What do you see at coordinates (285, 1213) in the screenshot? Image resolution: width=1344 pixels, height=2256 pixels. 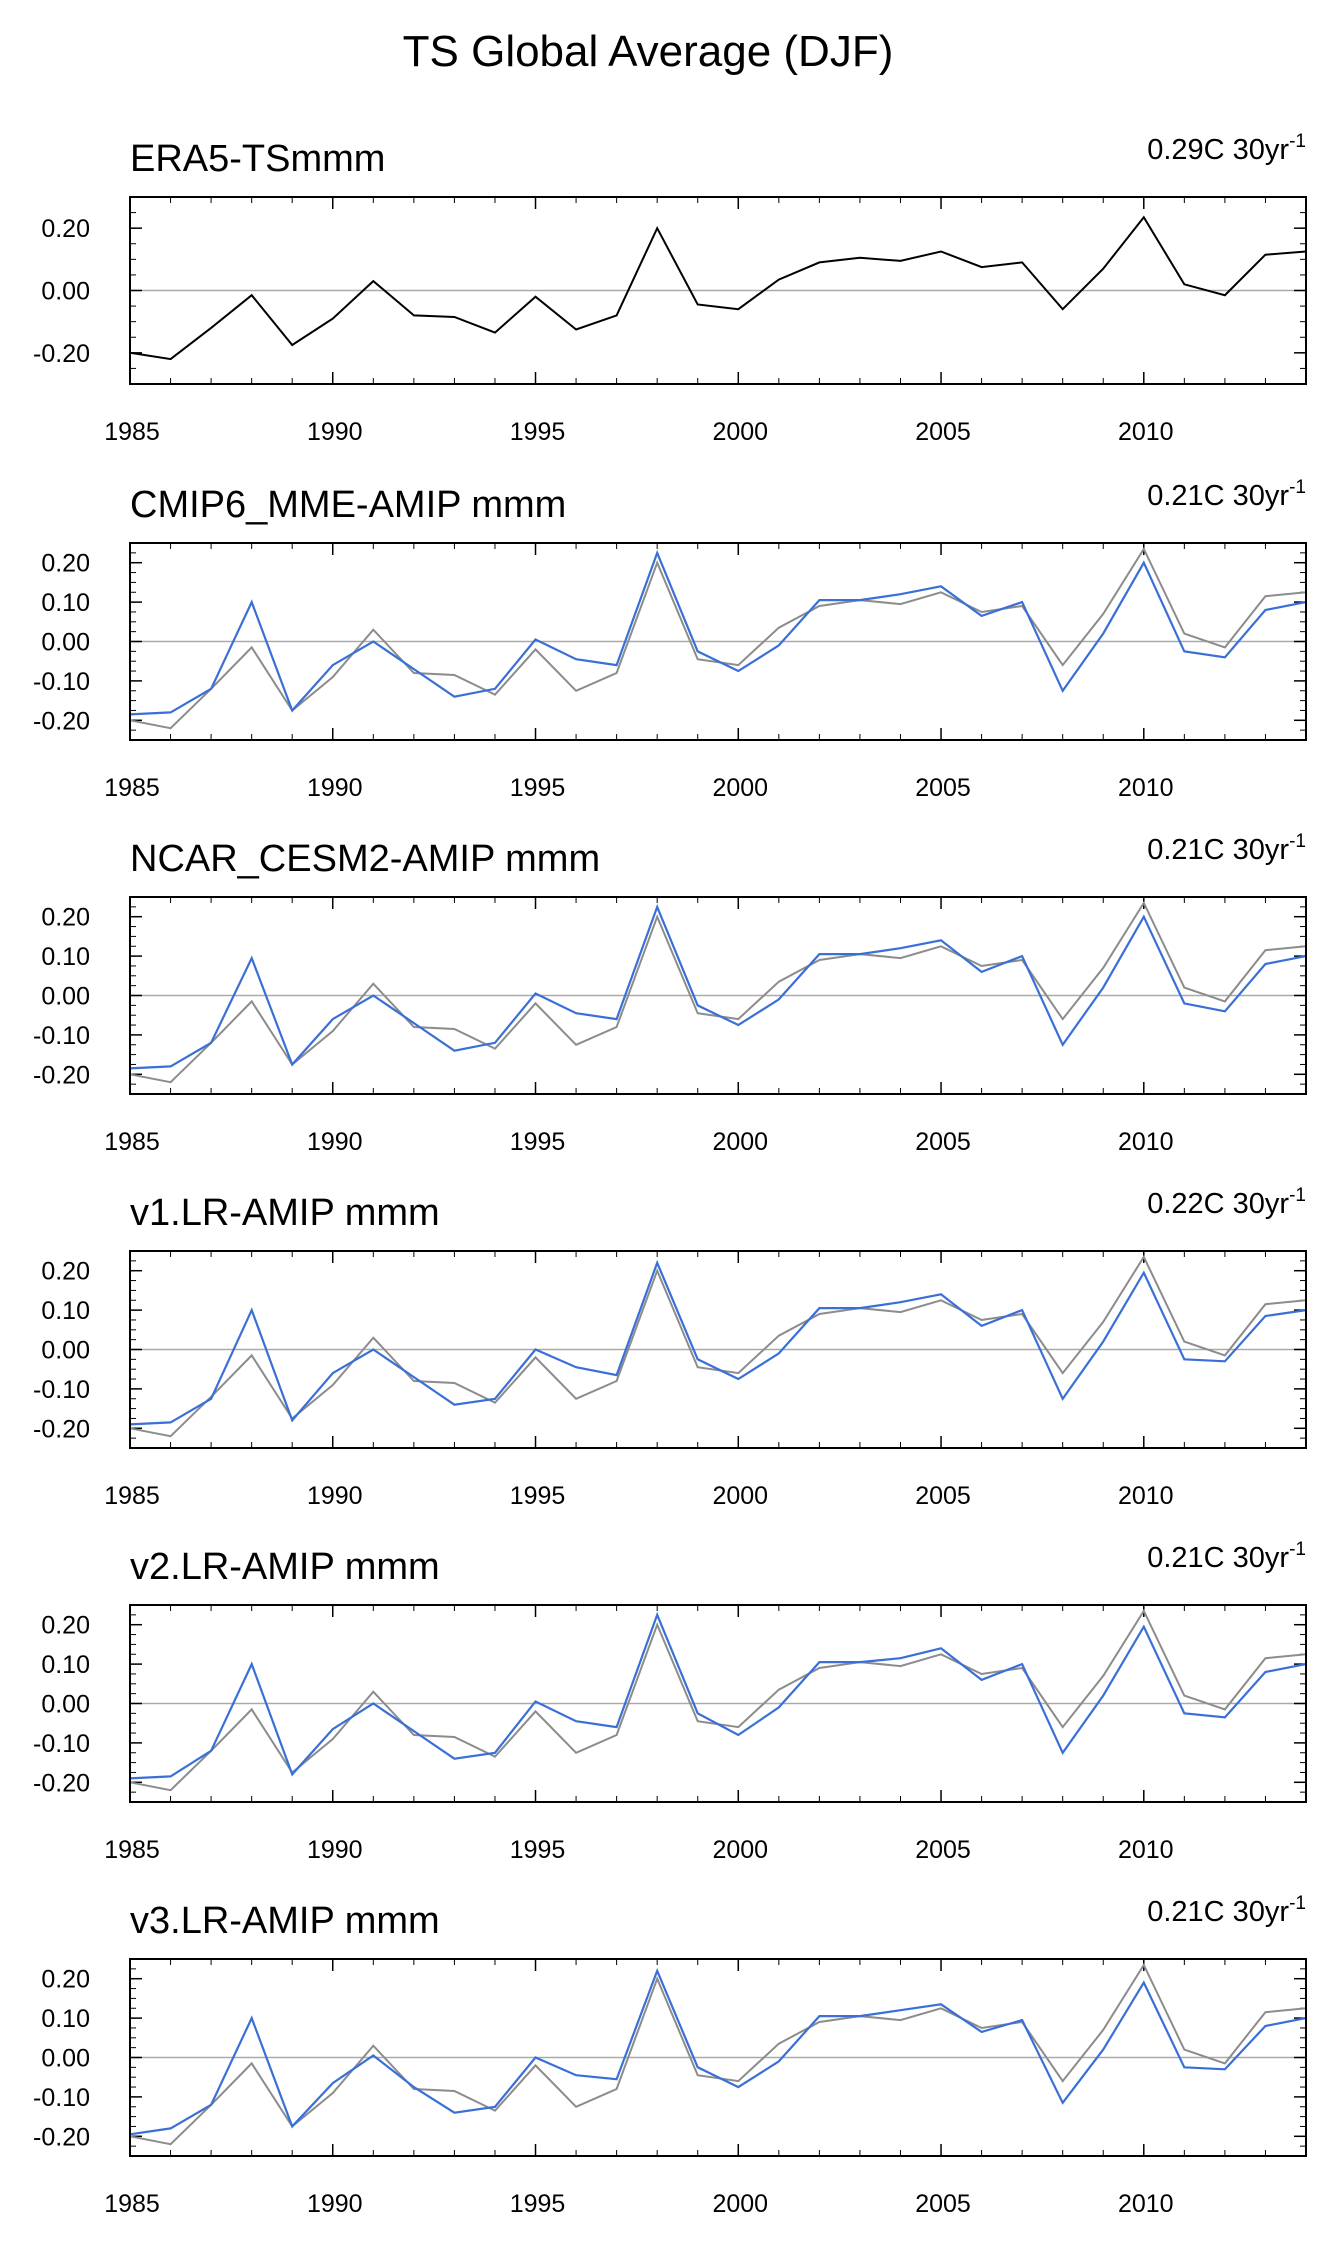 I see `panel-title: v1.LR-AMIP mmm` at bounding box center [285, 1213].